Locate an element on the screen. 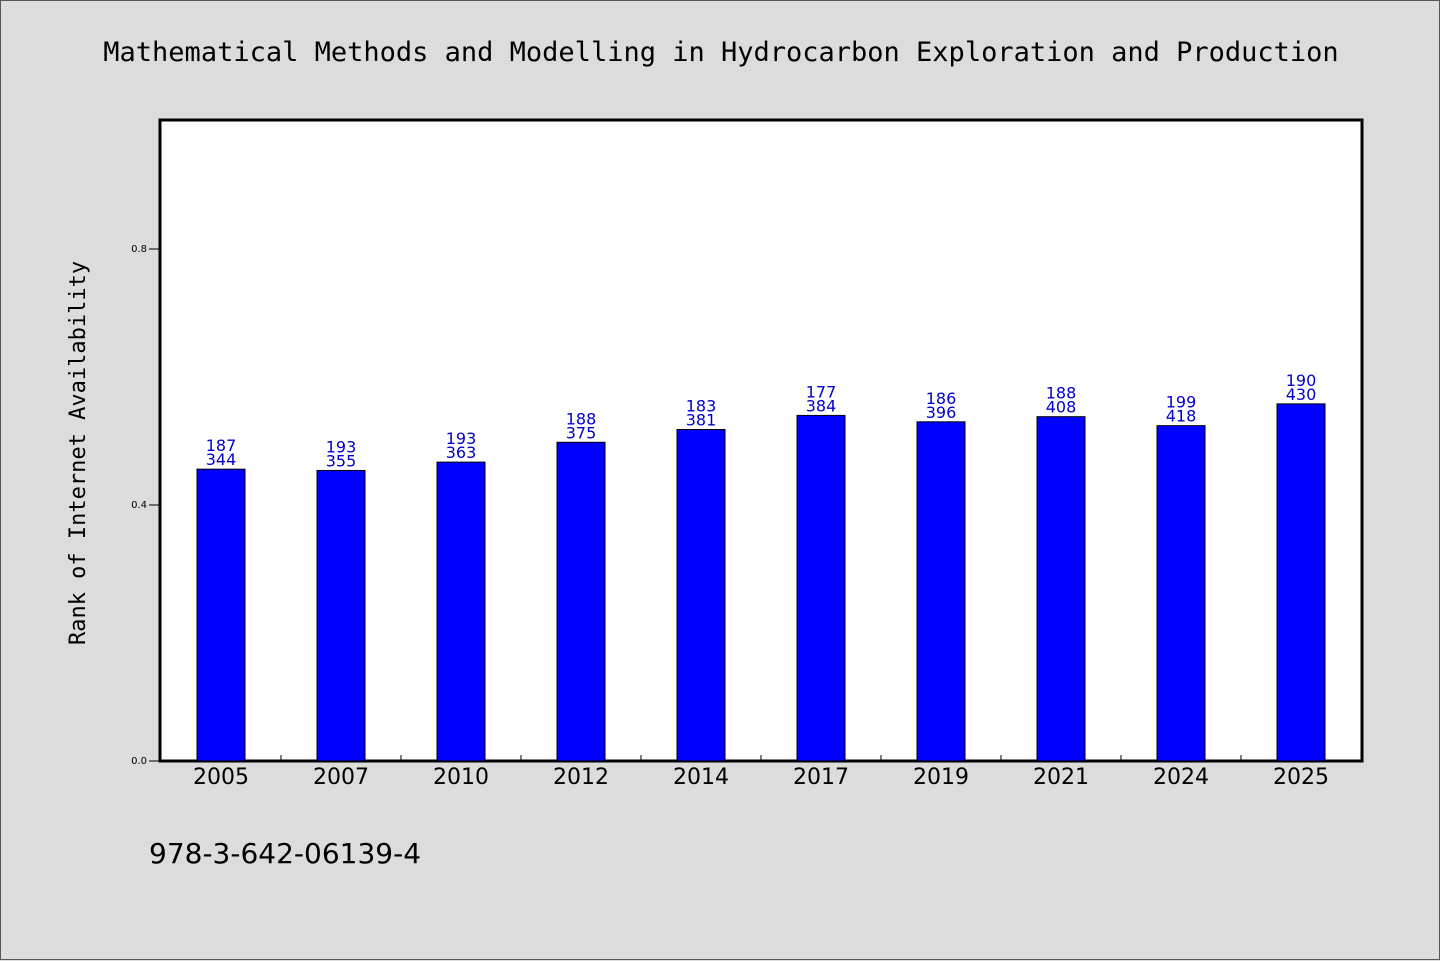 The height and width of the screenshot is (961, 1440). bar-label-top: 177 is located at coordinates (821, 391).